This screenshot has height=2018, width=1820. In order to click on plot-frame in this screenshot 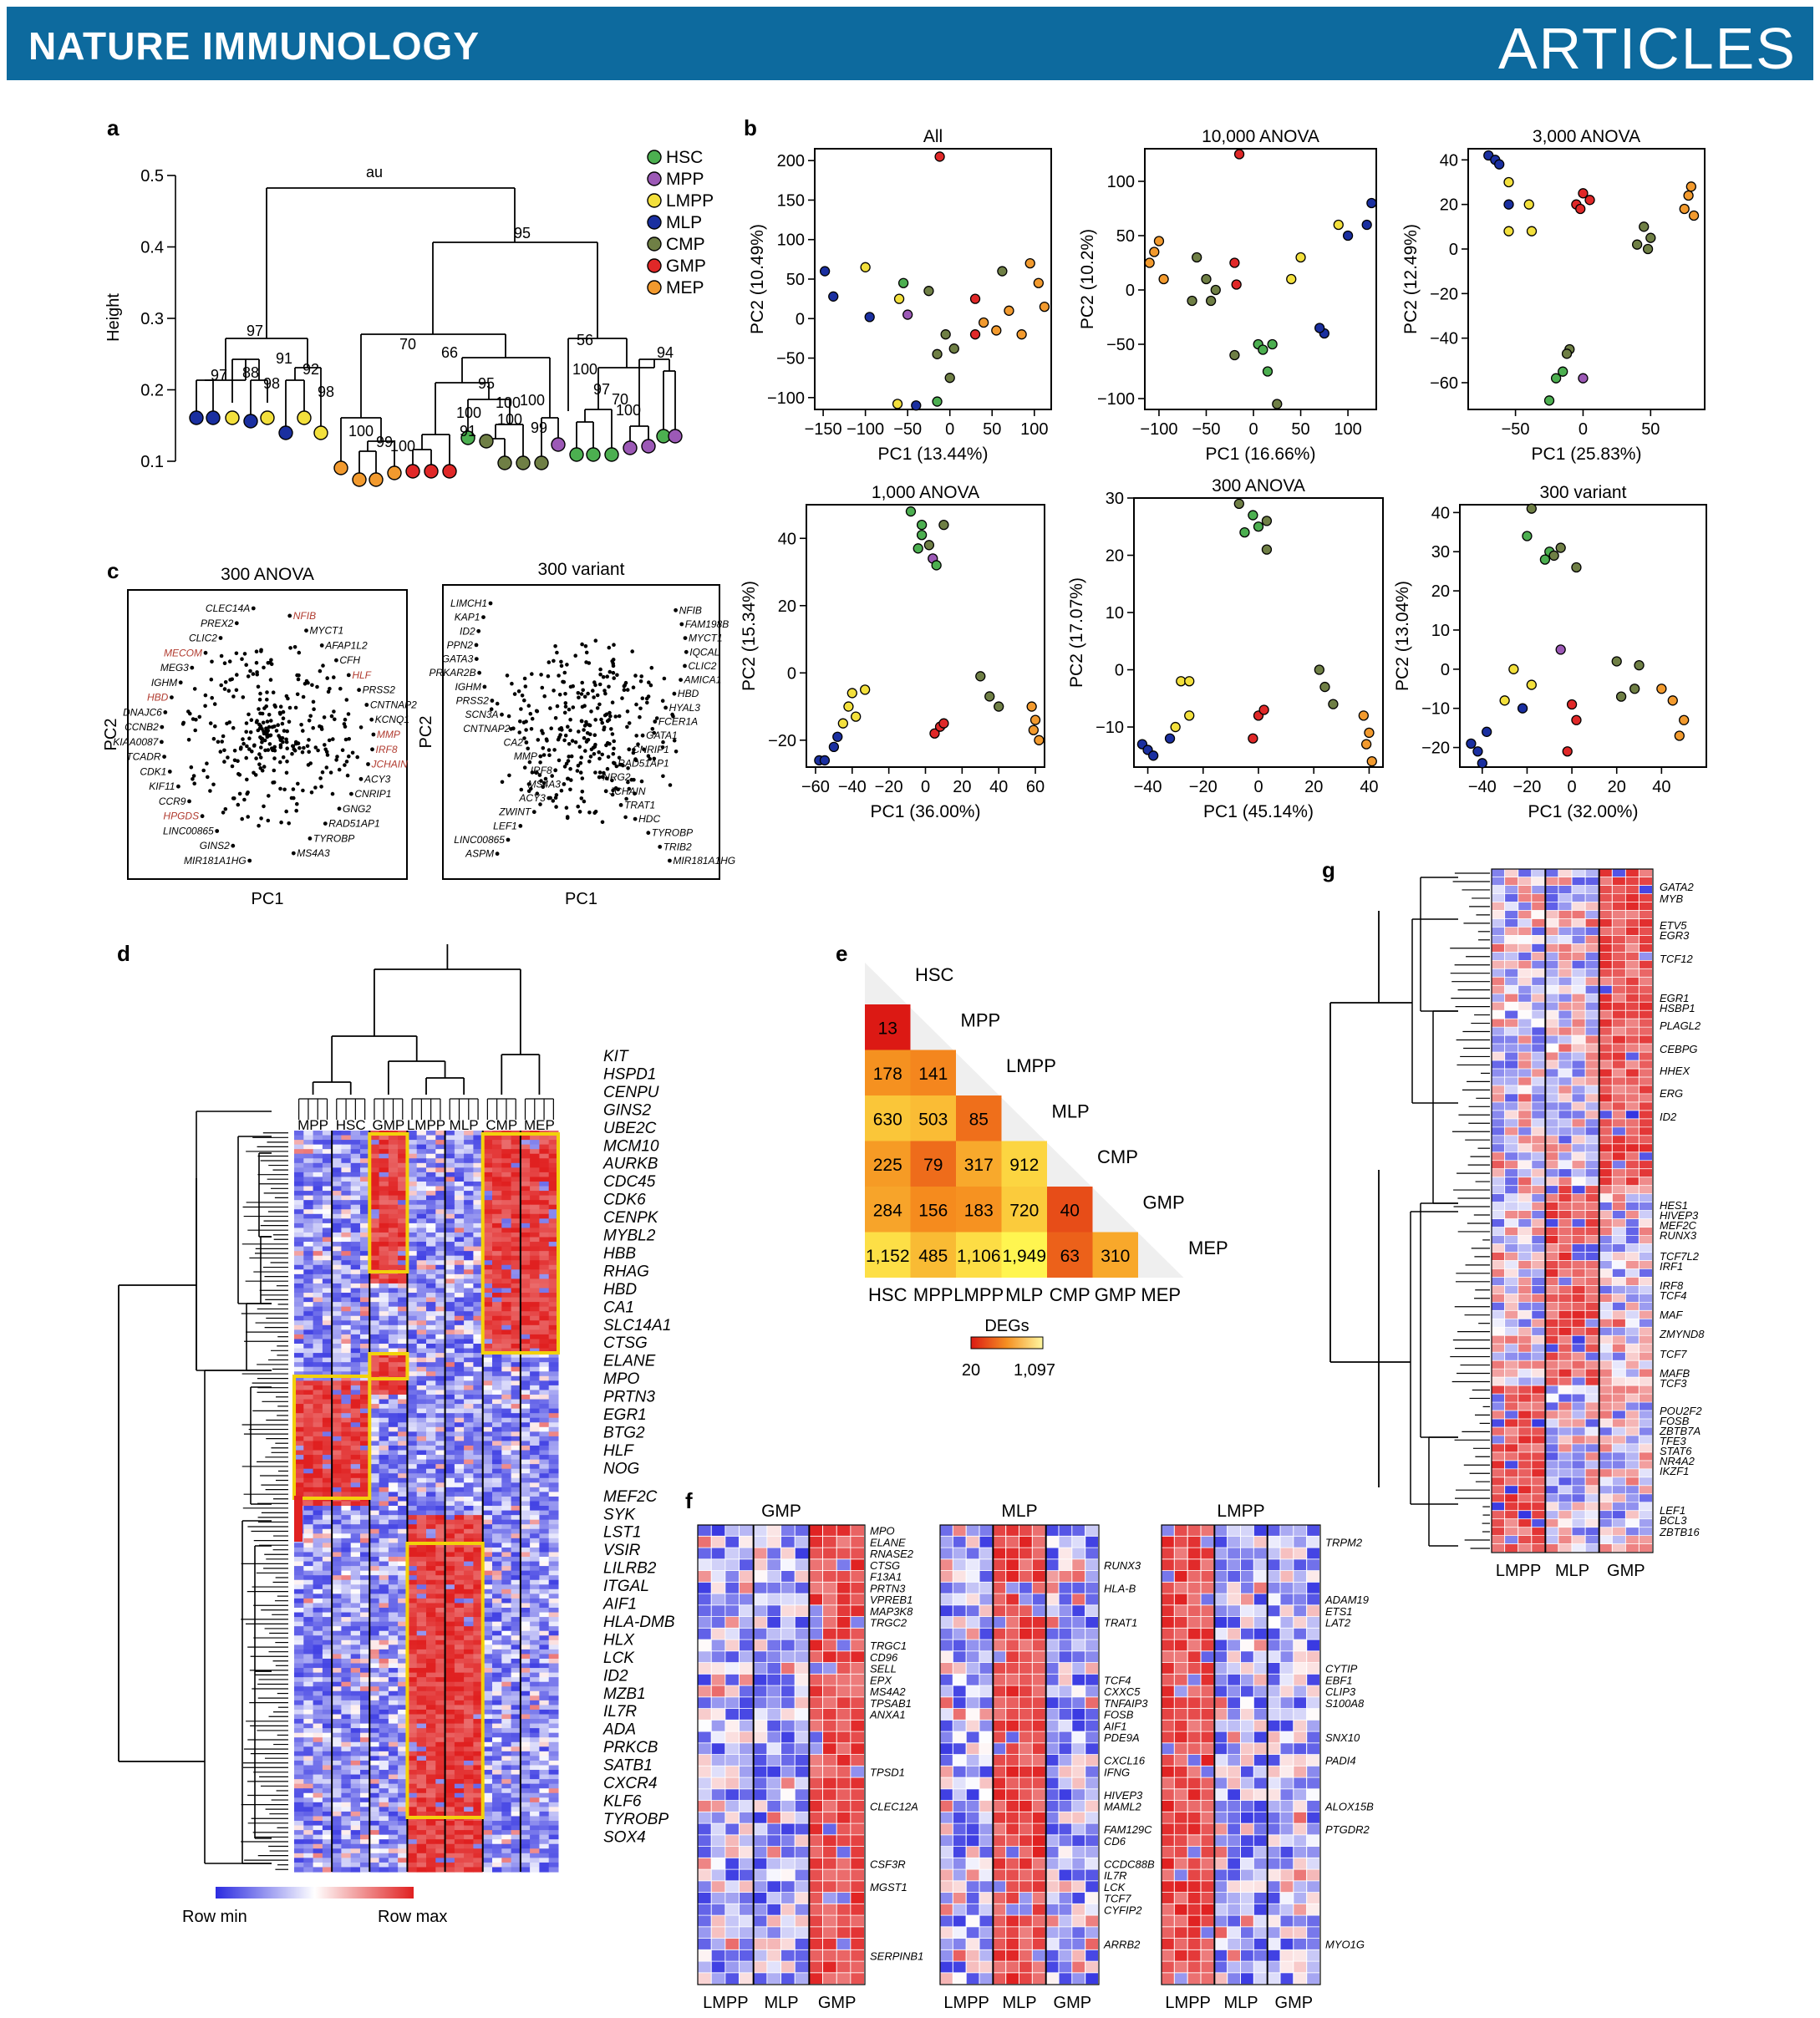, I will do `click(1260, 279)`.